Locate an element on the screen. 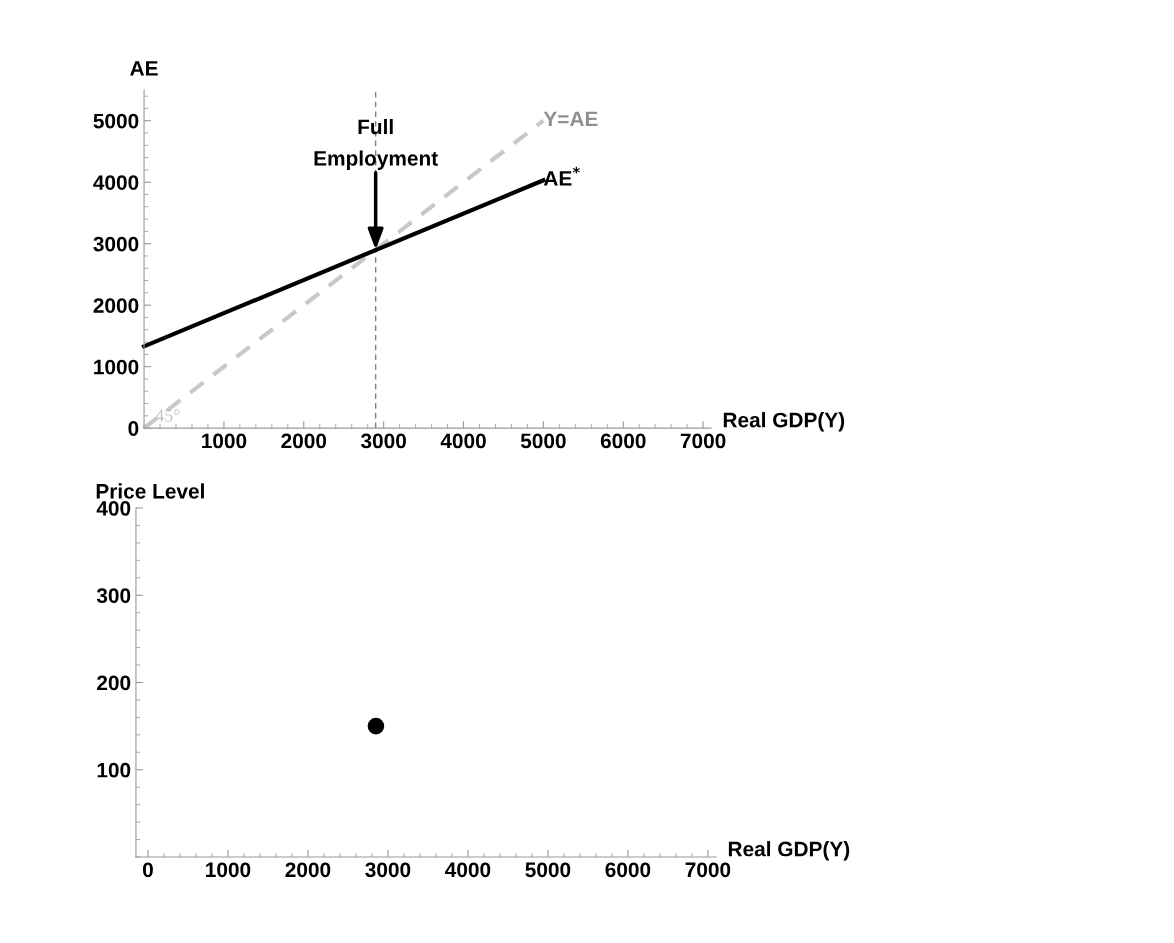 The width and height of the screenshot is (1174, 943). y-tick-label: 3000 is located at coordinates (116, 244).